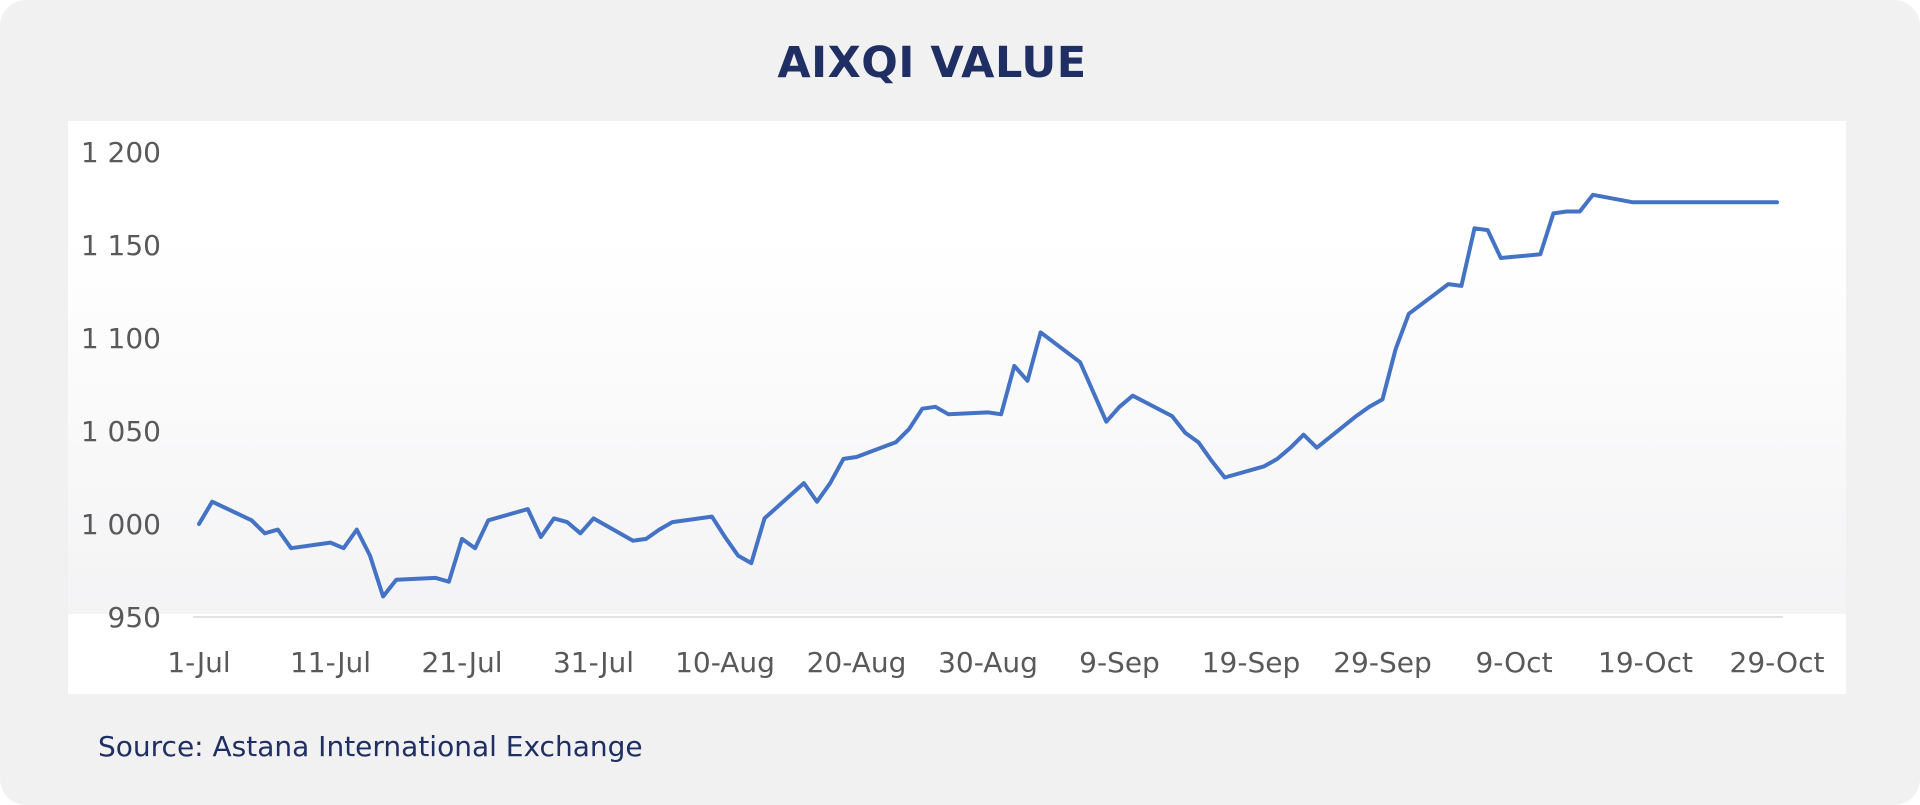  What do you see at coordinates (461, 662) in the screenshot?
I see `x-tick-label: 21-Jul` at bounding box center [461, 662].